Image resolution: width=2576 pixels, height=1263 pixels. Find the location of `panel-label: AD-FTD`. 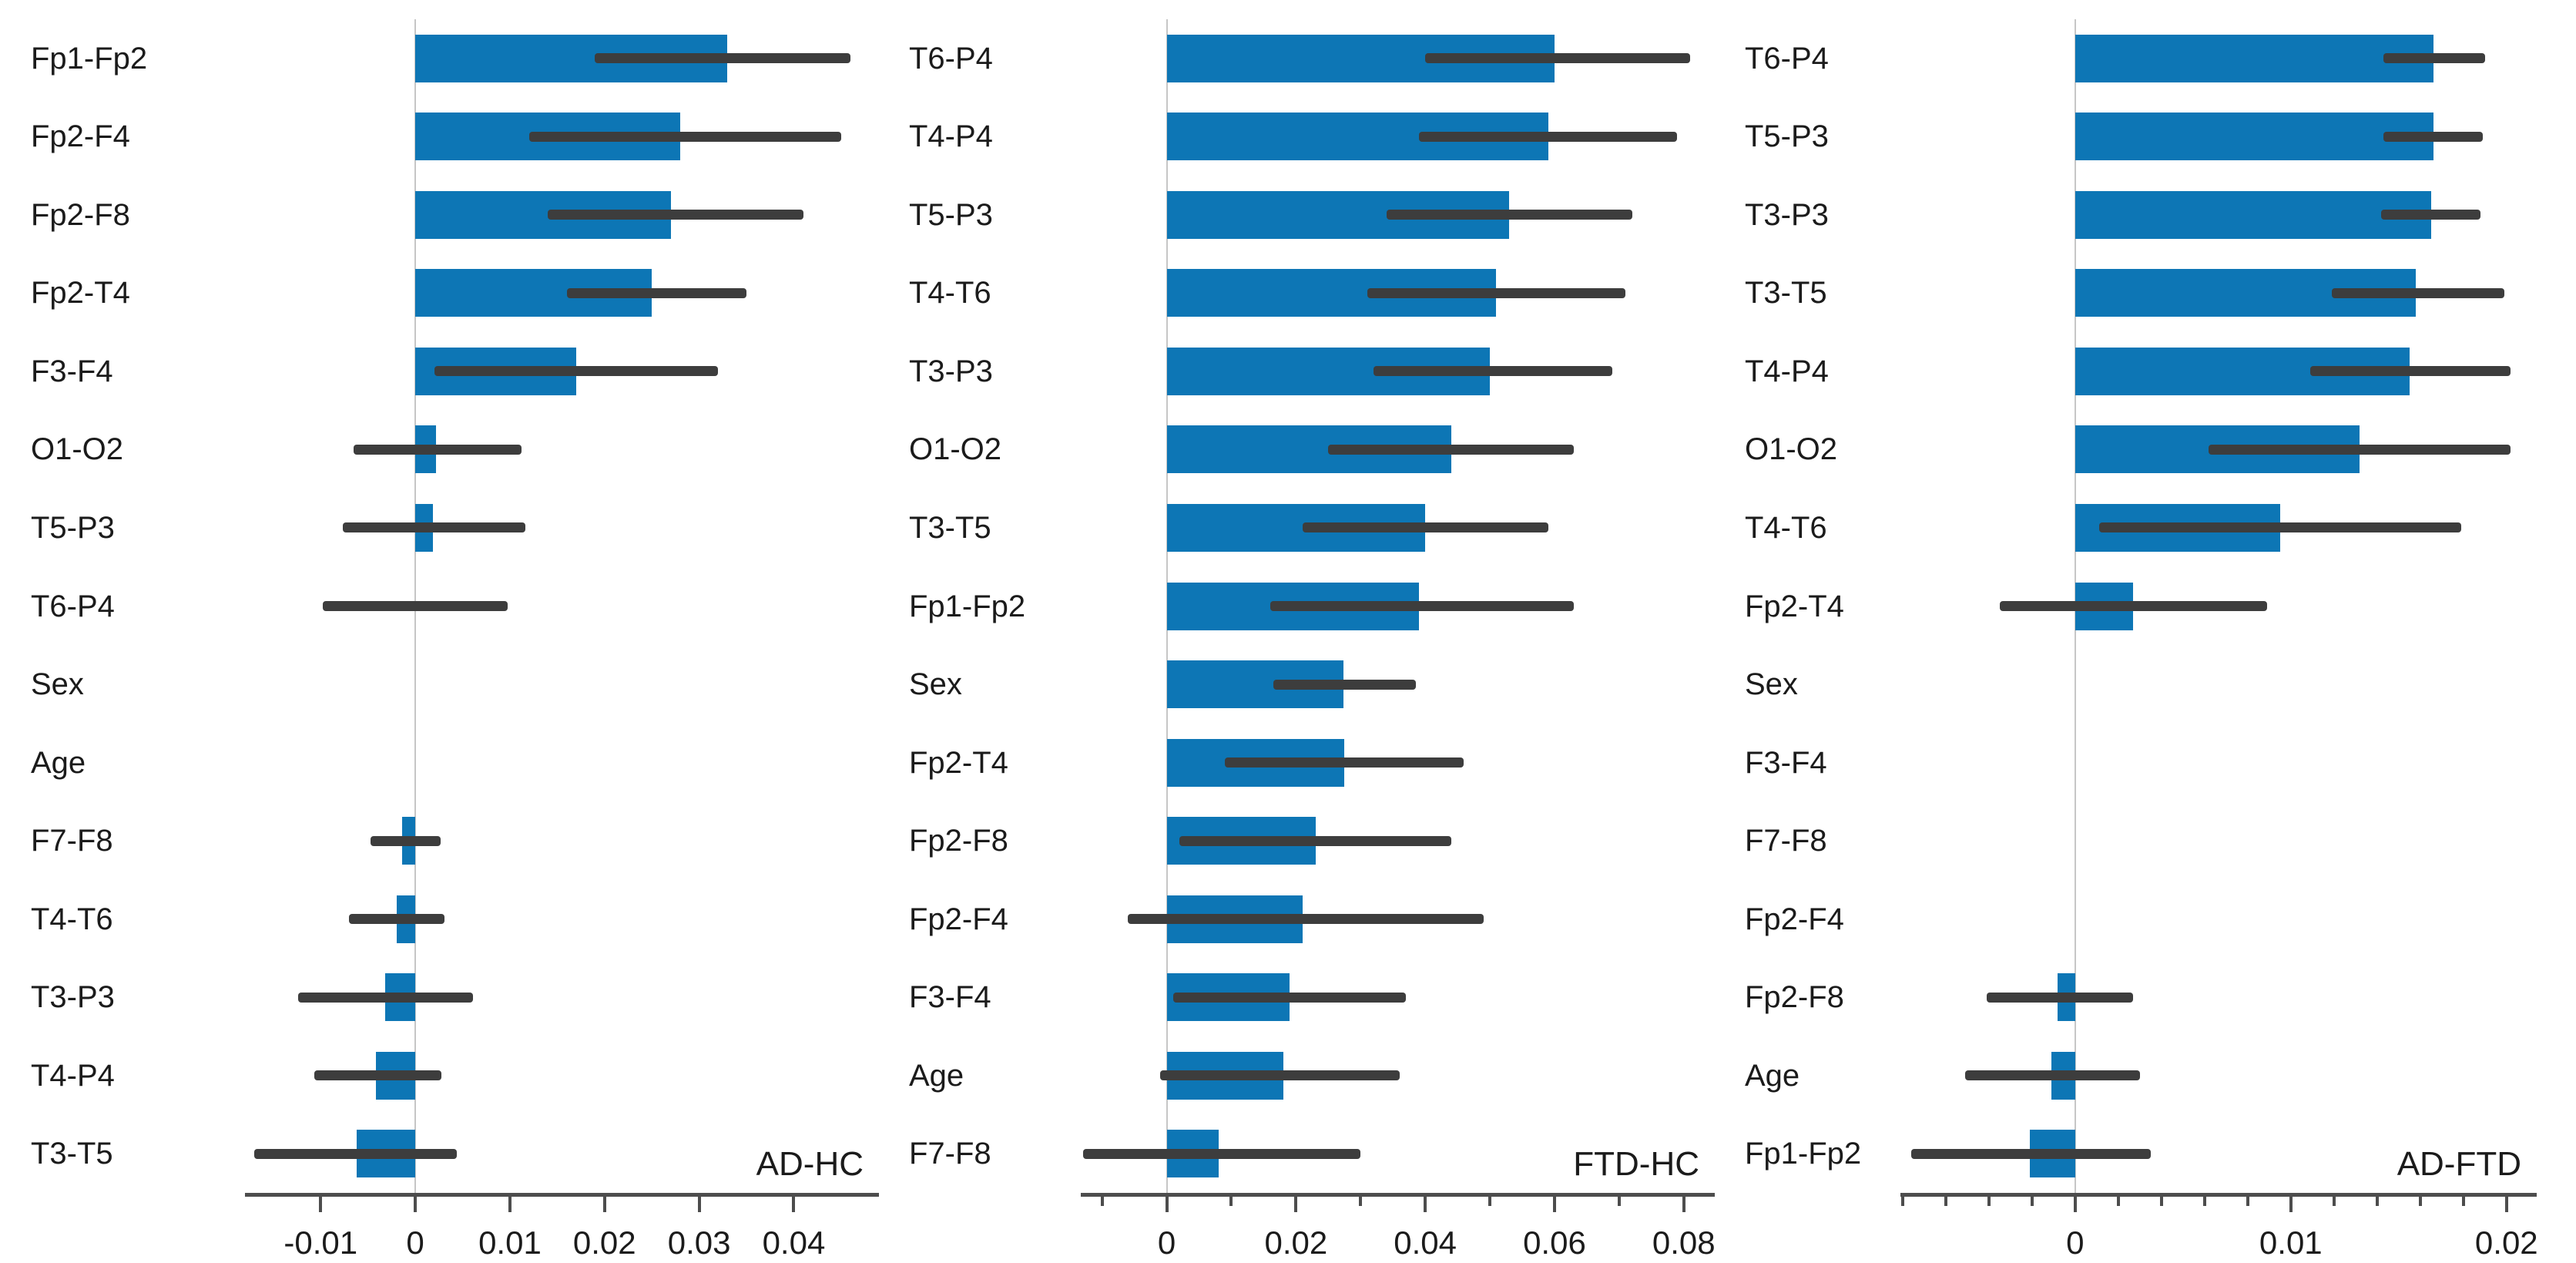

panel-label: AD-FTD is located at coordinates (2459, 1164).